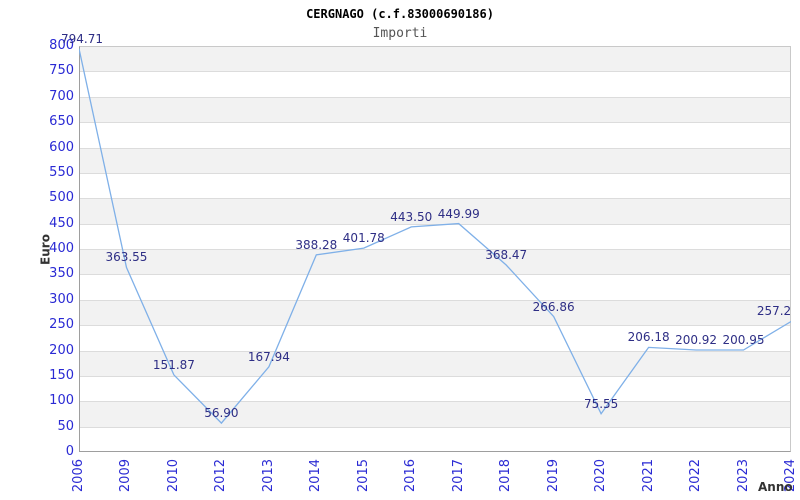 The width and height of the screenshot is (800, 500). I want to click on point-value-label: 206.18, so click(648, 337).